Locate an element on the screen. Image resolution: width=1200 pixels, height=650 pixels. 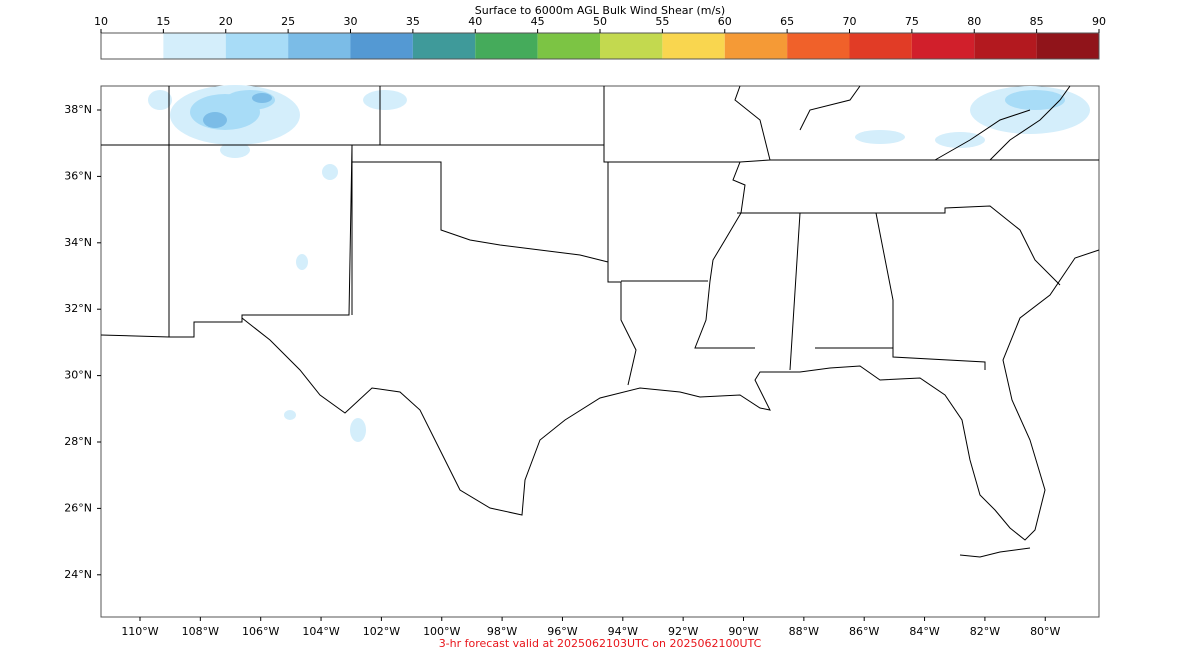
colorbar-tick-label: 25 is located at coordinates (288, 21).